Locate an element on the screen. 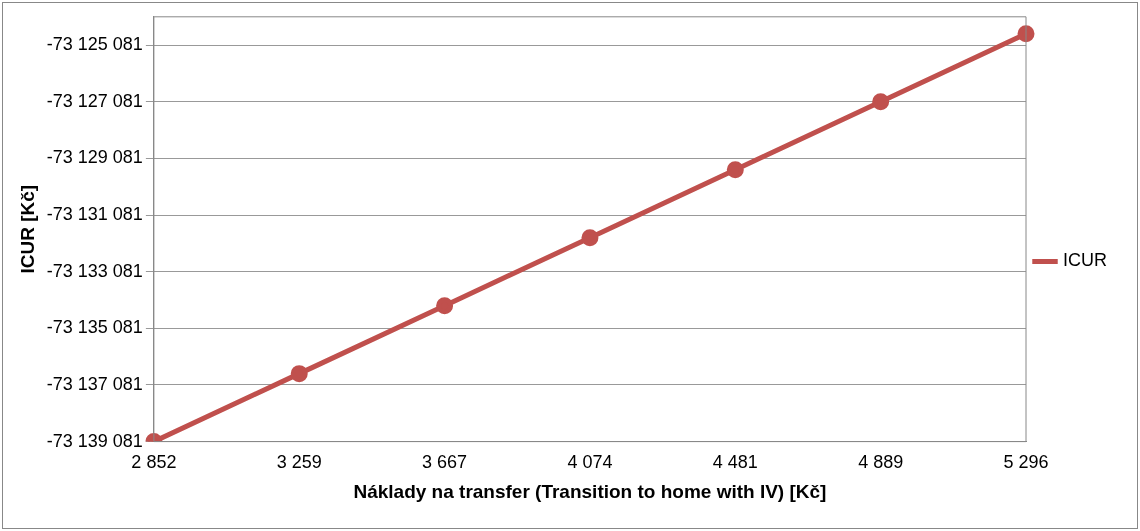 The image size is (1140, 531). y-tick-label: -73 129 081 is located at coordinates (94, 157).